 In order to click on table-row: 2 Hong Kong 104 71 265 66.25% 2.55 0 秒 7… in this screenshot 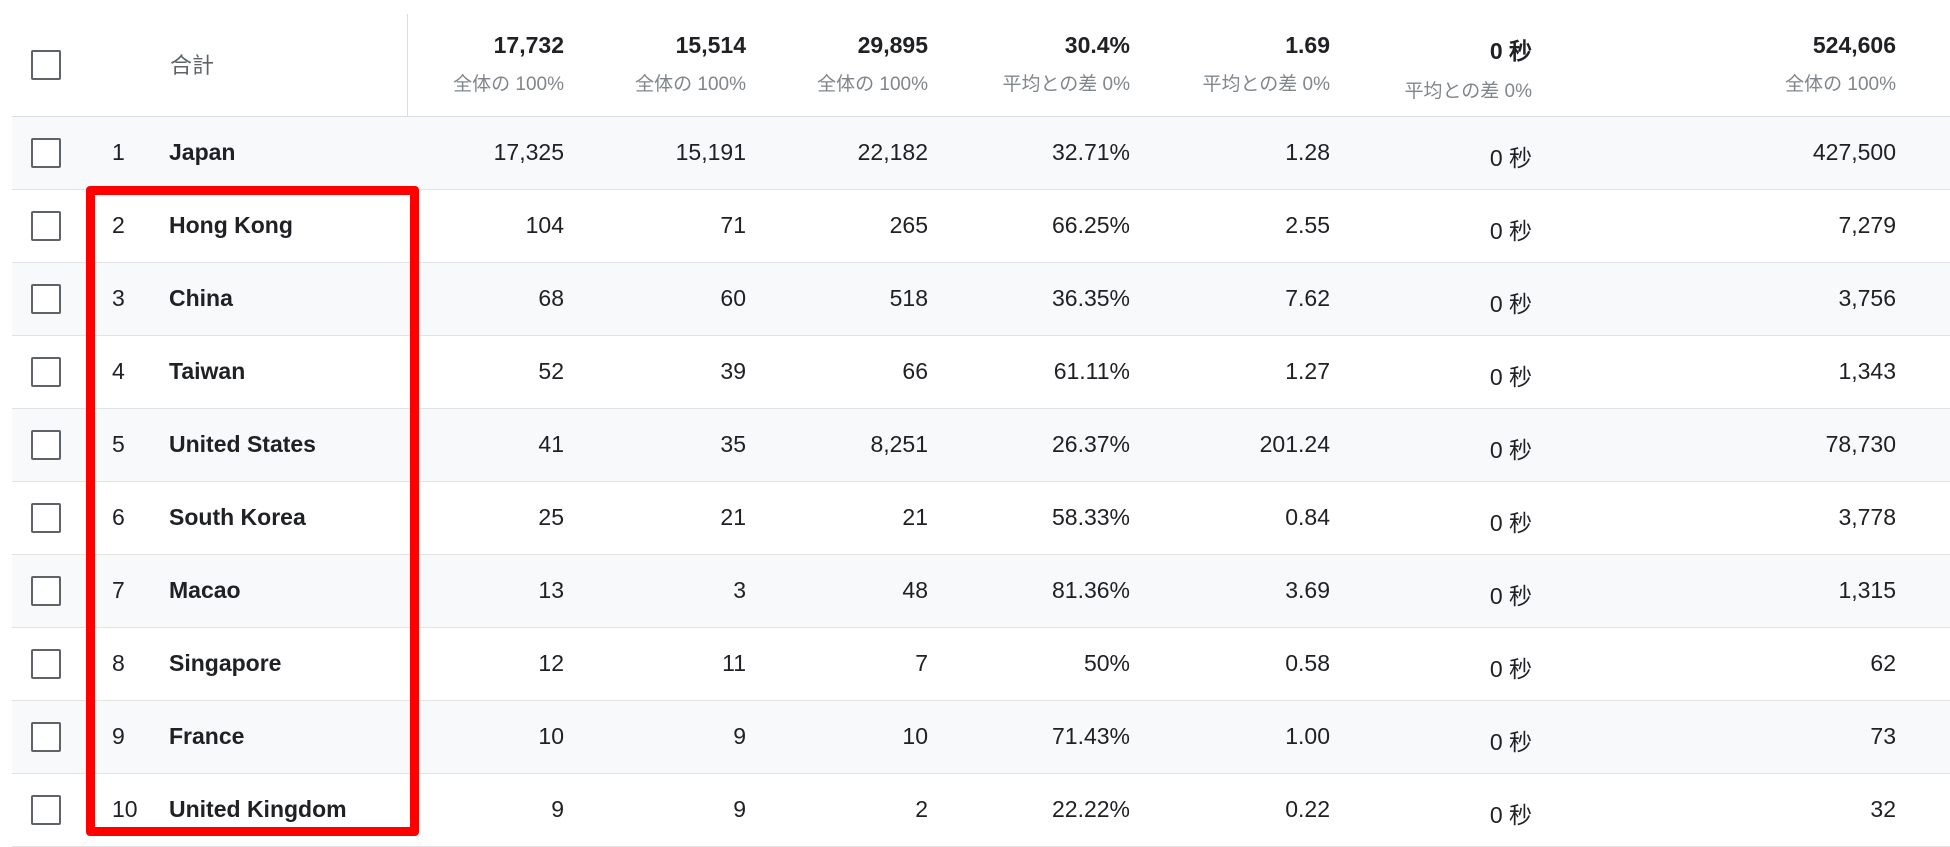, I will do `click(981, 226)`.